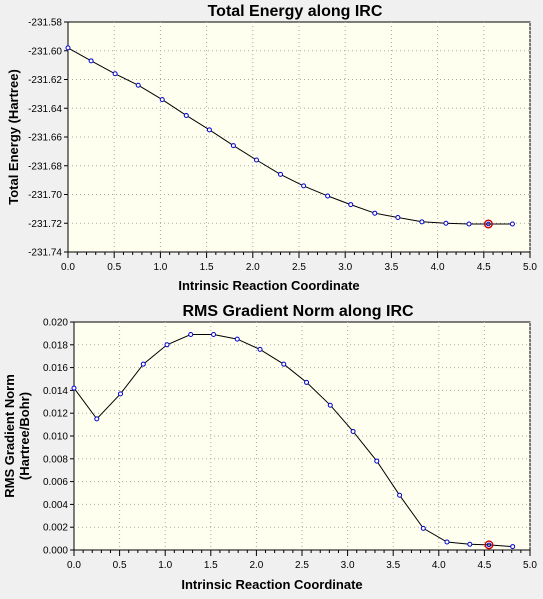 The width and height of the screenshot is (543, 599). What do you see at coordinates (55, 482) in the screenshot?
I see `y-tick-label: 0.006` at bounding box center [55, 482].